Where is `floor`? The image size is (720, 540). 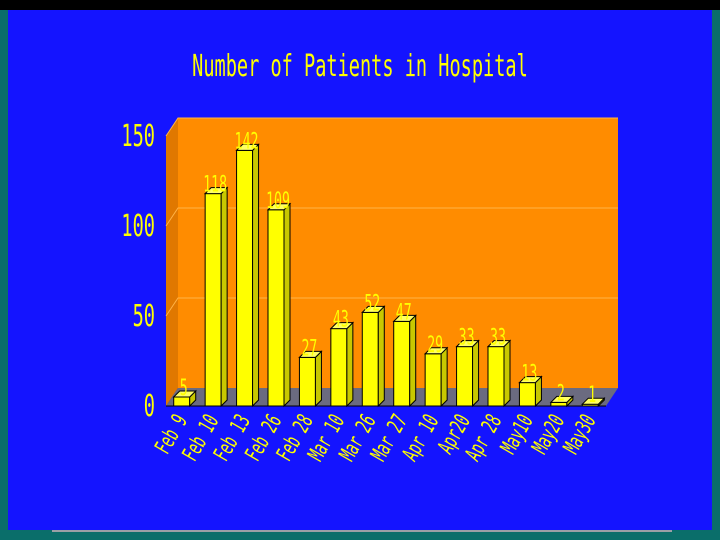
floor is located at coordinates (392, 397).